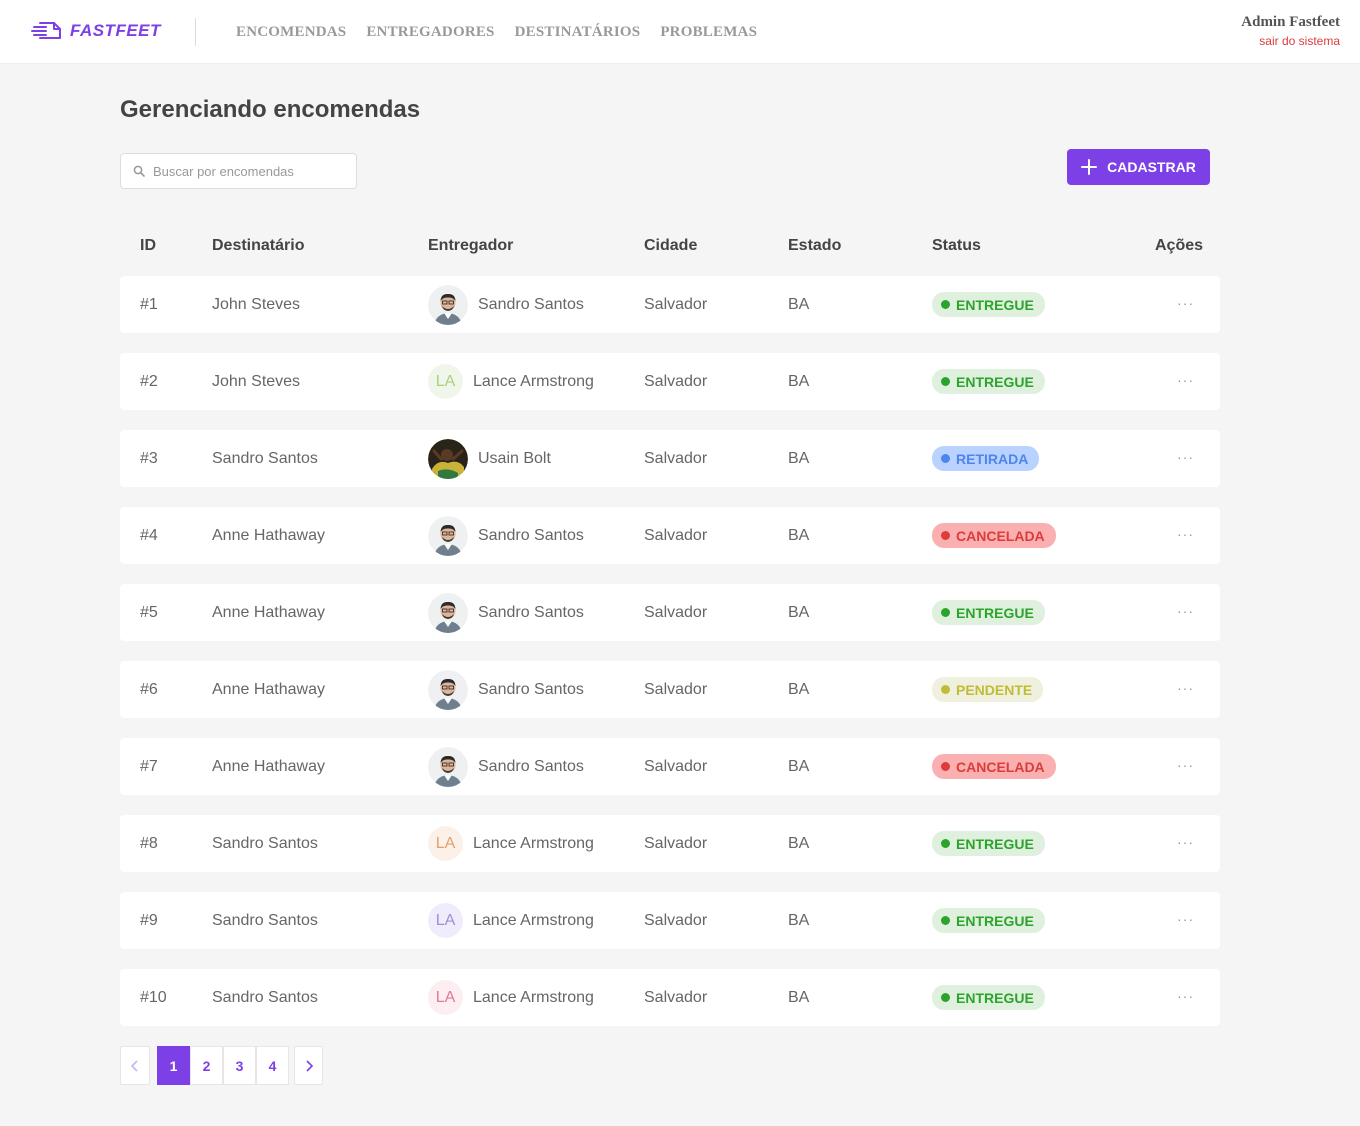 The width and height of the screenshot is (1360, 1126). What do you see at coordinates (577, 32) in the screenshot?
I see `nav-item-destinatarios: DESTINATÁRIOS` at bounding box center [577, 32].